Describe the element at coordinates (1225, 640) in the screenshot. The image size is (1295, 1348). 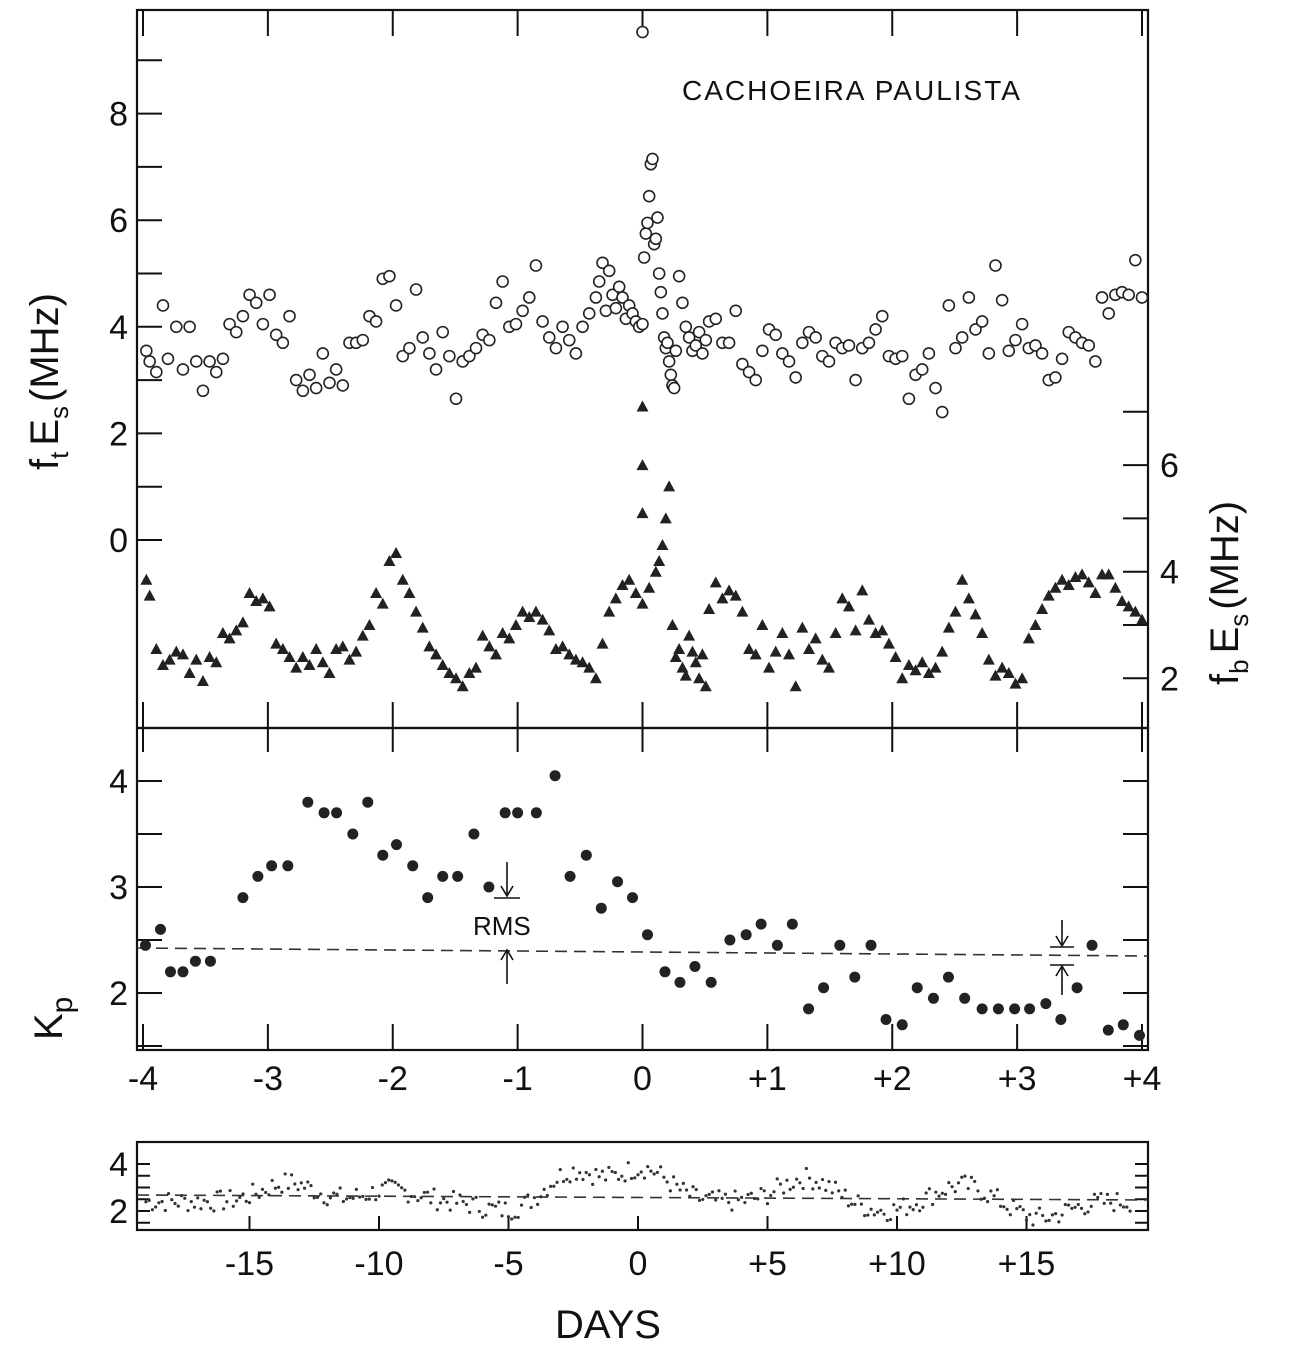
I see `y-right-rest: E` at that location.